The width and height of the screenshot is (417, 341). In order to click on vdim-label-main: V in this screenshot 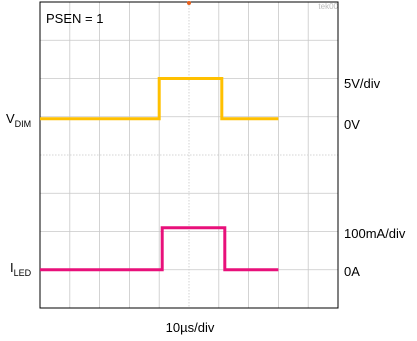, I will do `click(10, 118)`.